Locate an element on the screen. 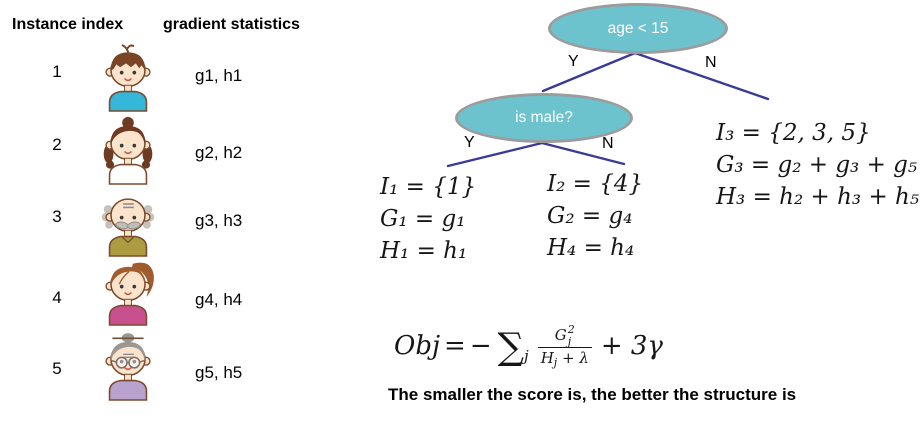  leaf-G: G₃ = g₂ + g₃ + g₅ is located at coordinates (817, 165).